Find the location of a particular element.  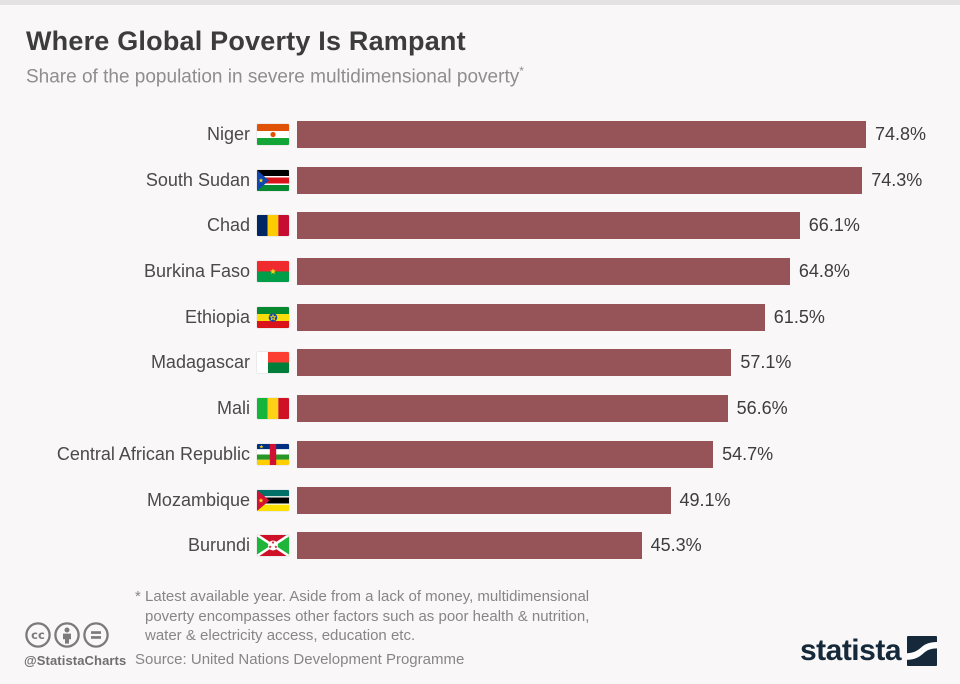

license-icons: cc is located at coordinates (67, 635).